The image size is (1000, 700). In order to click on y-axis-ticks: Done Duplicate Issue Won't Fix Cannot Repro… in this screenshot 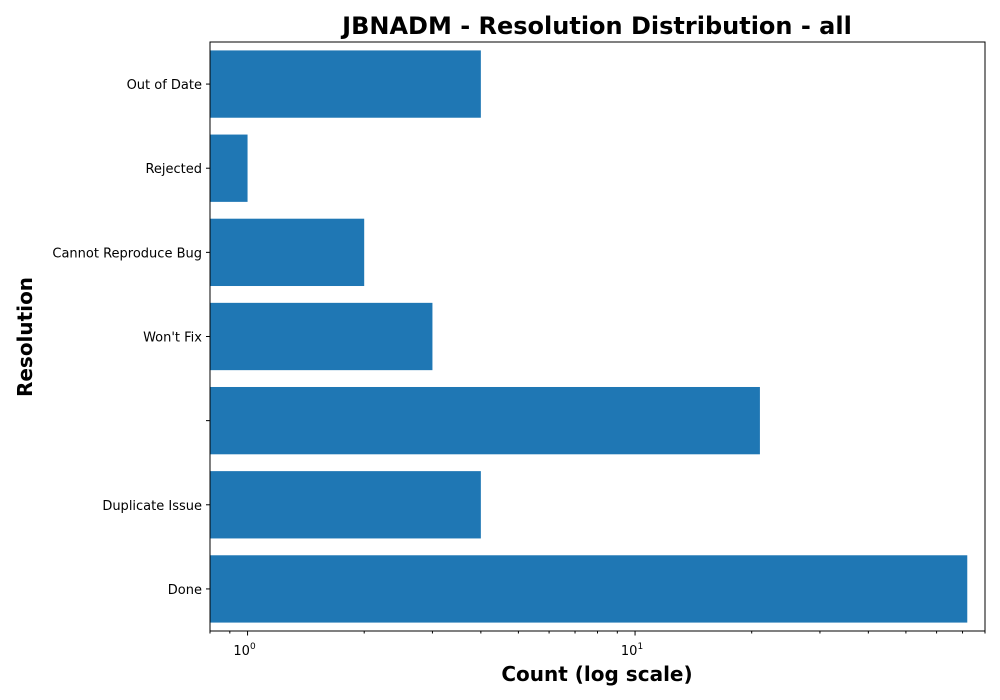, I will do `click(131, 338)`.